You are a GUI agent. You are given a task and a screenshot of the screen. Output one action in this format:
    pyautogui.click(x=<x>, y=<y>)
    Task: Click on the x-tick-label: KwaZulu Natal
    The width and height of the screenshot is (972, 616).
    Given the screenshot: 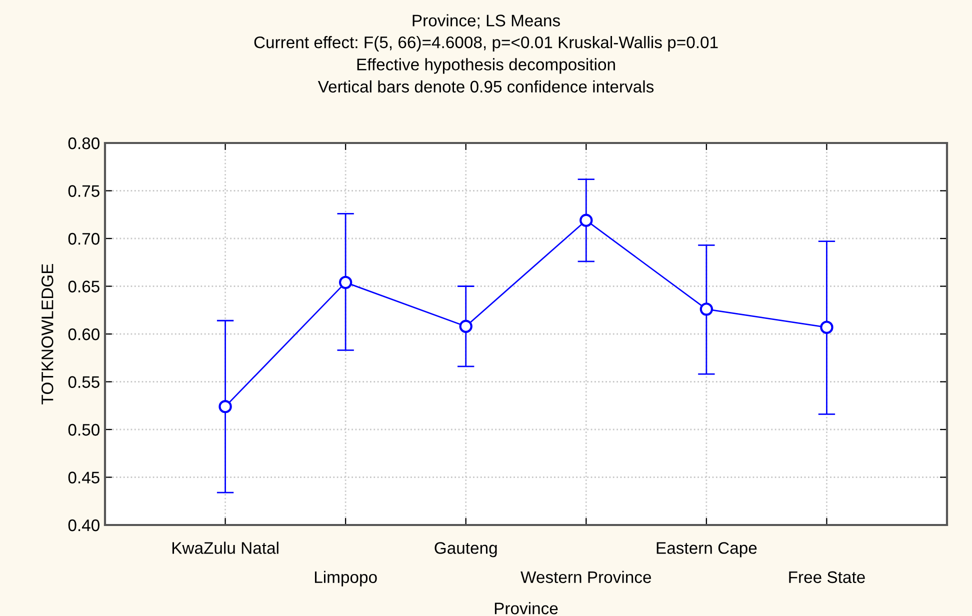 What is the action you would take?
    pyautogui.click(x=225, y=548)
    